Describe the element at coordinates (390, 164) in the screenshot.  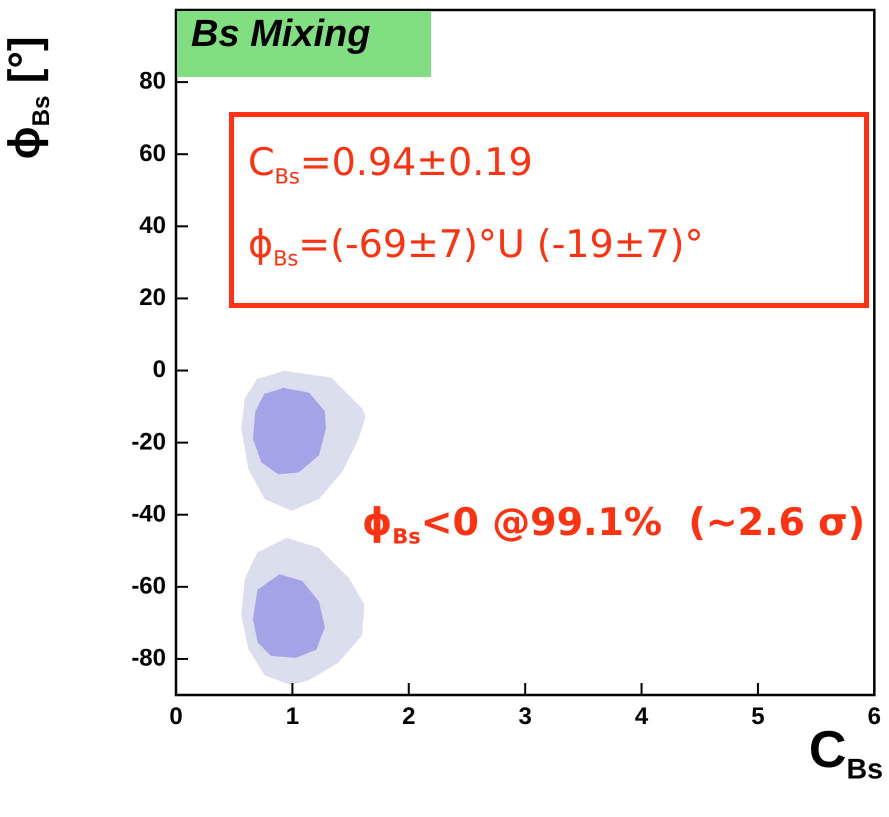
I see `annotation: C$_{Bs}$=0.94±0.19` at that location.